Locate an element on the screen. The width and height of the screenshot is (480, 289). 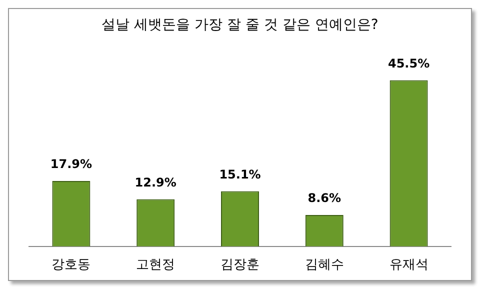
data-label: 17.9% is located at coordinates (71, 164).